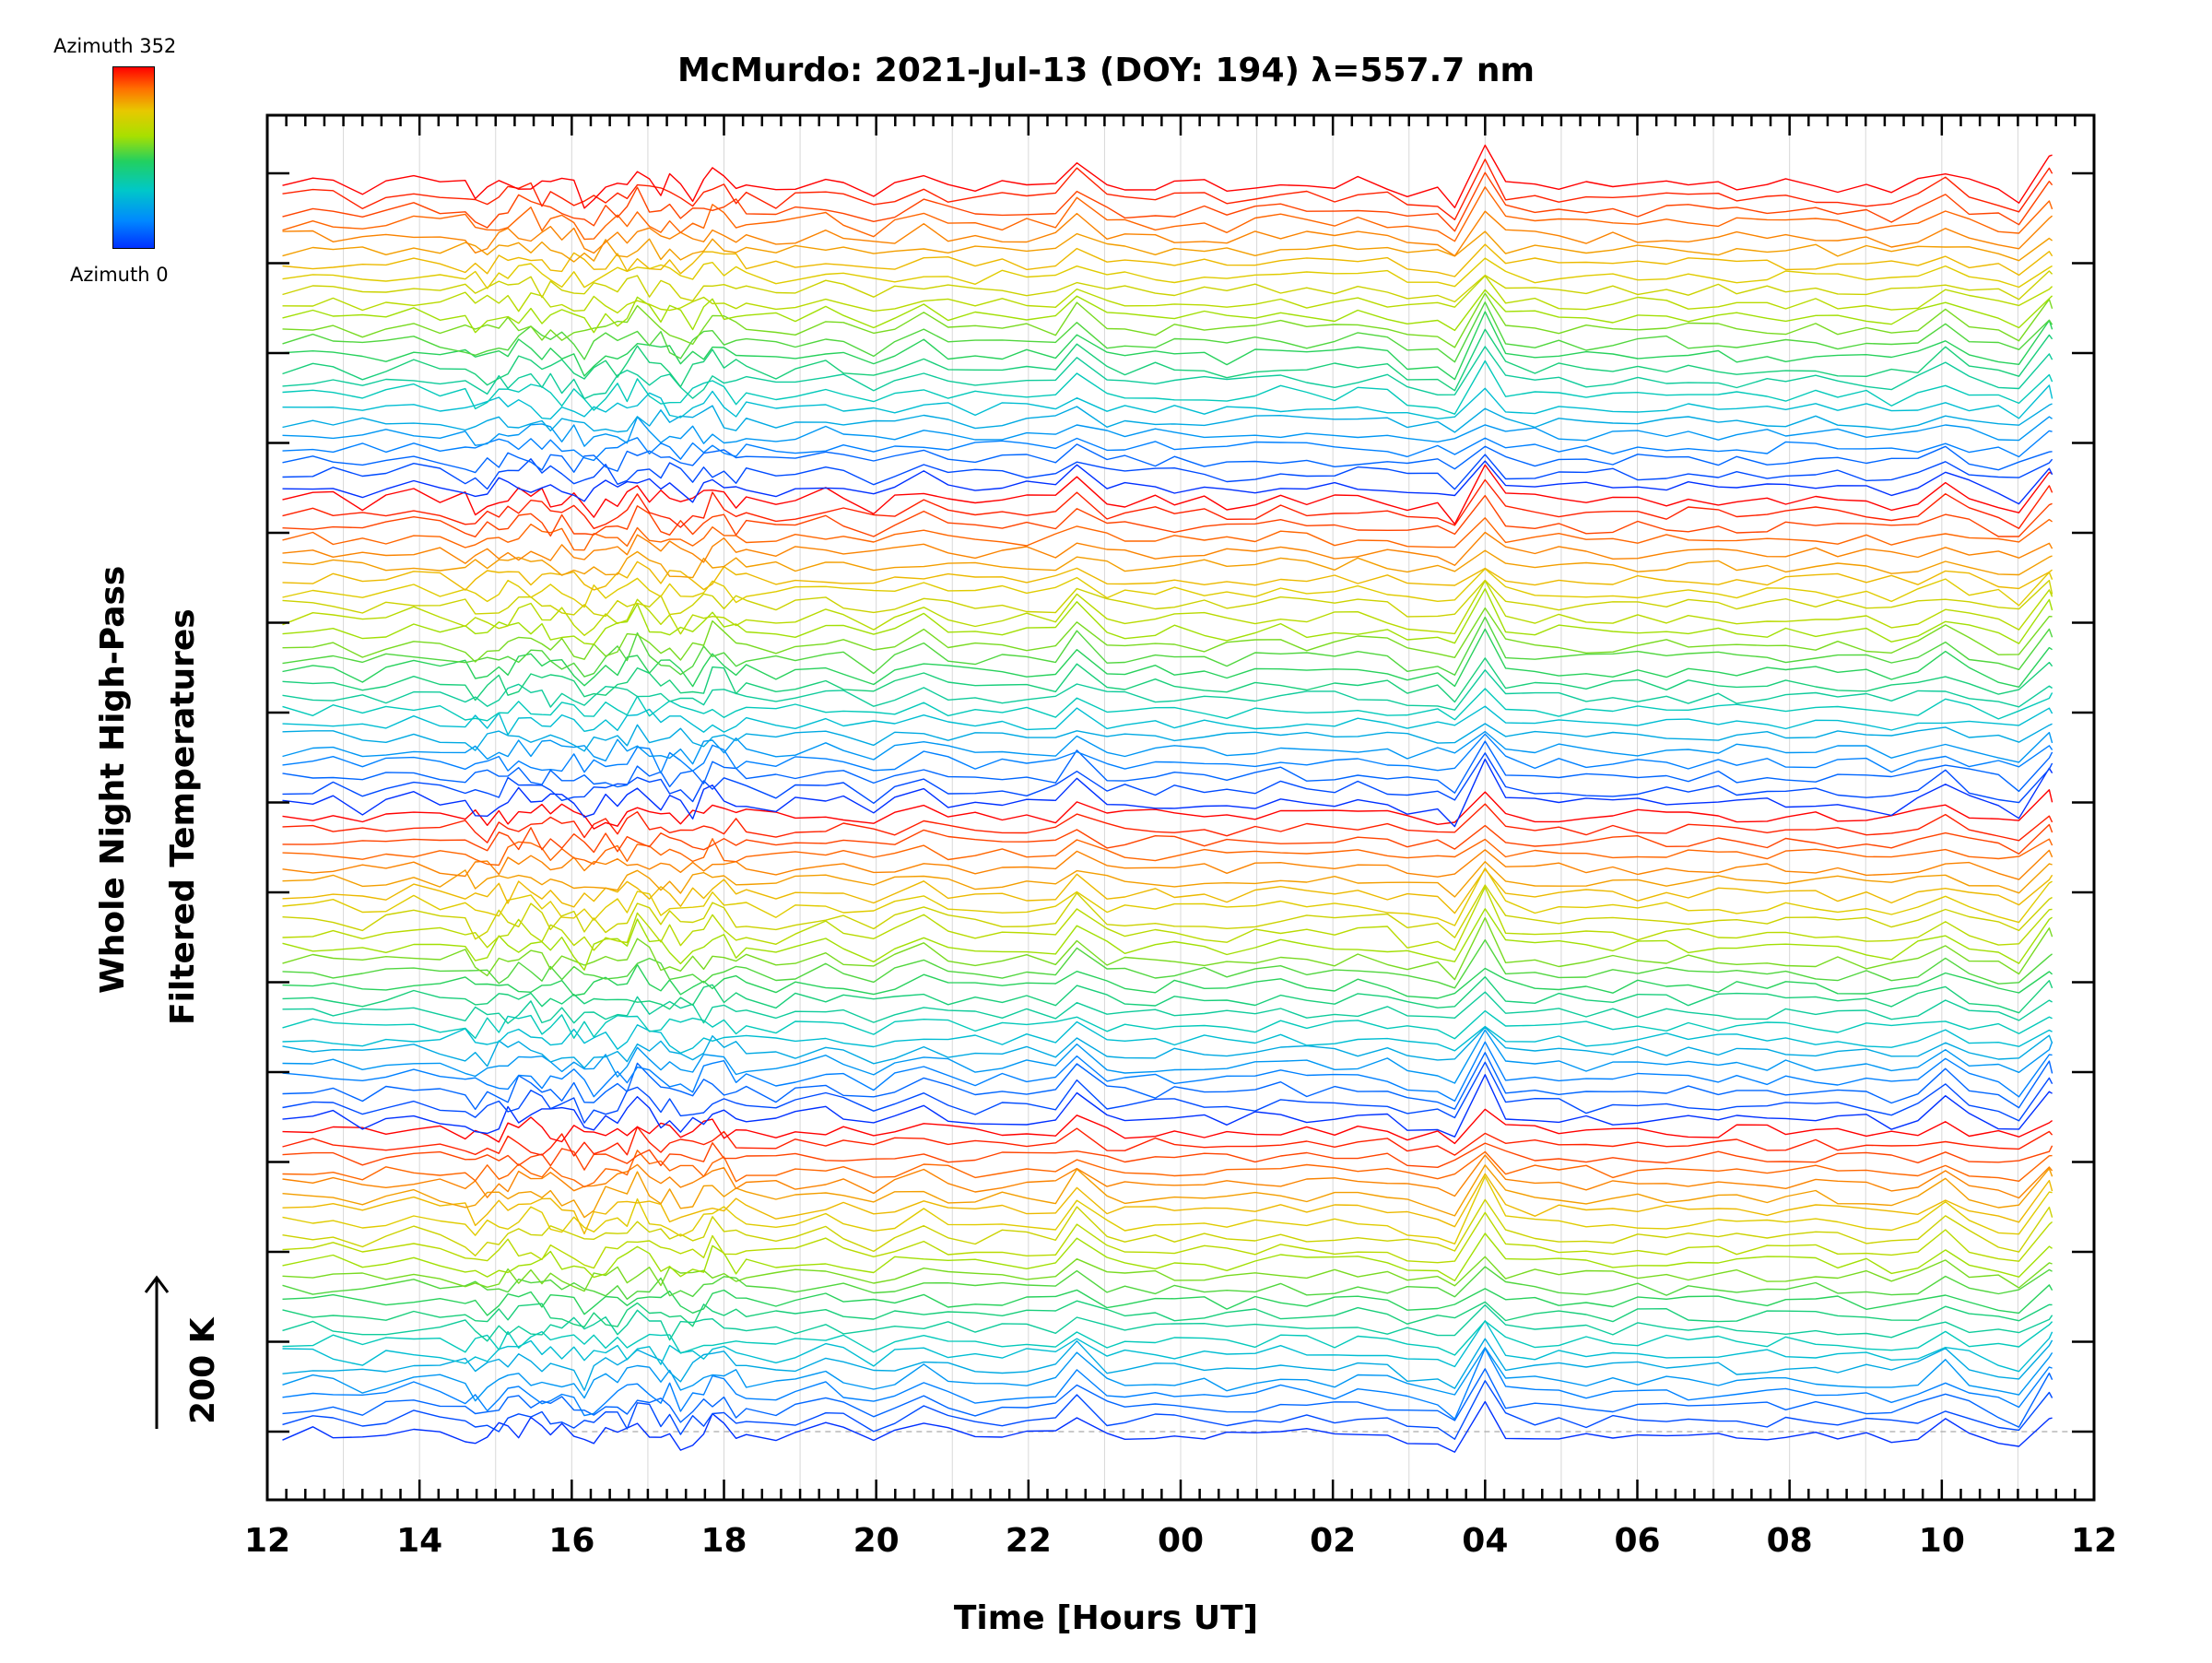  I want to click on x-tick-label: 18, so click(723, 1541).